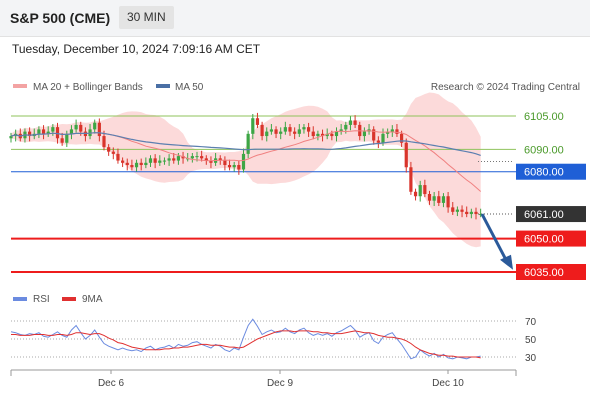  Describe the element at coordinates (41, 299) in the screenshot. I see `rsi-legend-label: RSI` at that location.